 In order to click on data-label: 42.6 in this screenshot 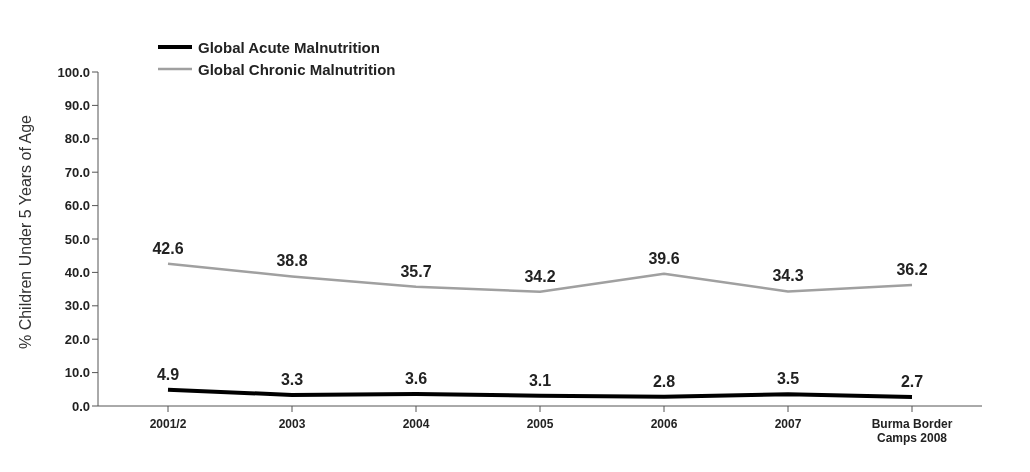, I will do `click(168, 248)`.